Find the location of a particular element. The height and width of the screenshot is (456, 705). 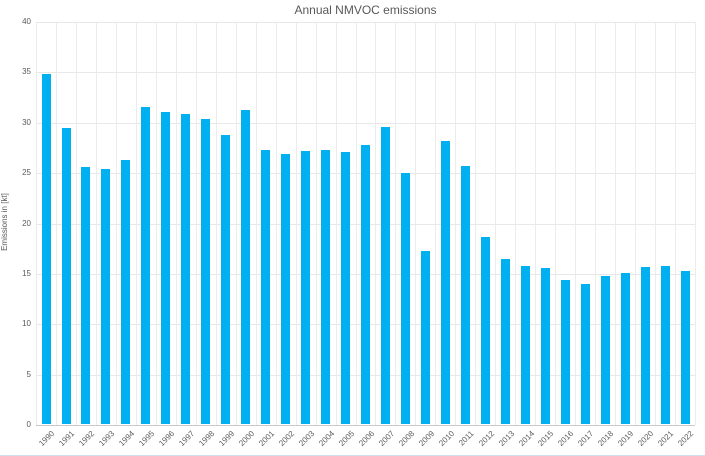

bar-2000 is located at coordinates (246, 266).